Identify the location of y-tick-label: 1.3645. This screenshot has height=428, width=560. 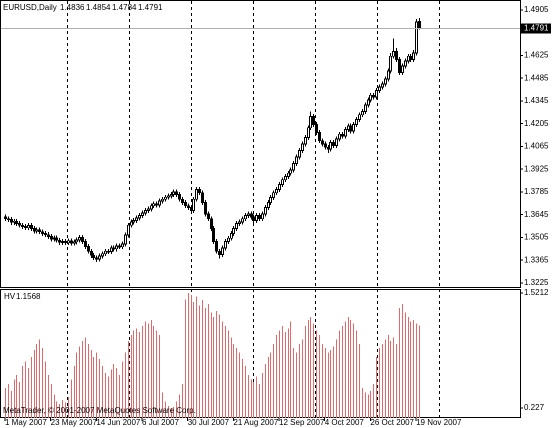
(536, 214).